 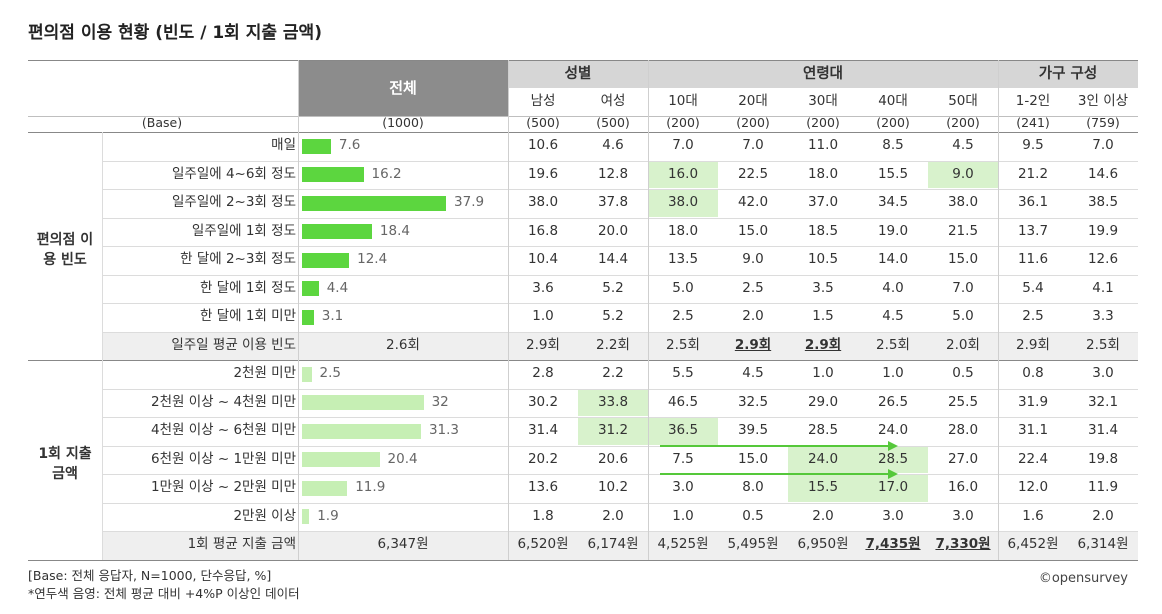 I want to click on cell-value: 8.5, so click(x=893, y=145).